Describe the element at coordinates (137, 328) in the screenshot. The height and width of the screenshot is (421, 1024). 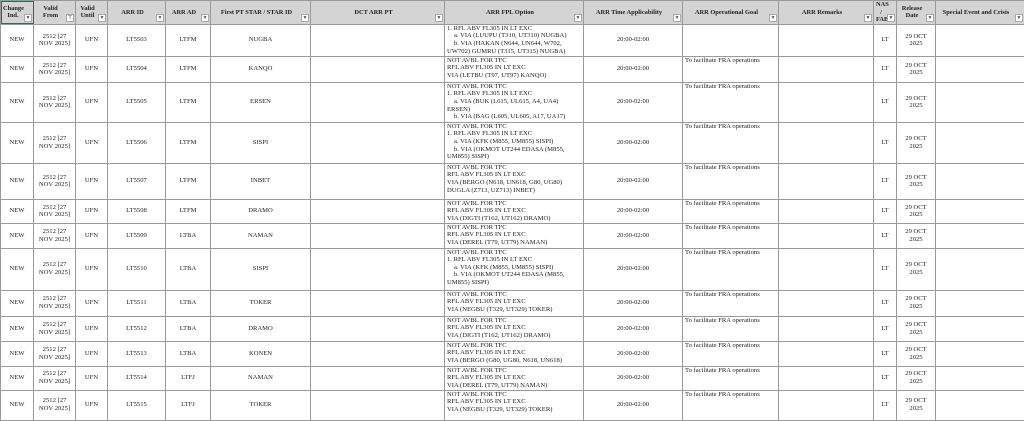
I see `cell-id: LT5512` at that location.